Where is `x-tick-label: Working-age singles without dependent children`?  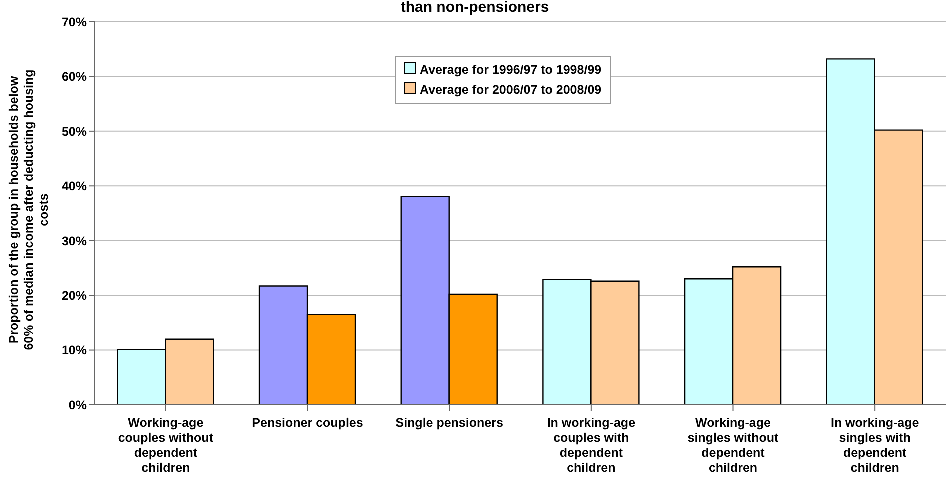 x-tick-label: Working-age singles without dependent children is located at coordinates (734, 445).